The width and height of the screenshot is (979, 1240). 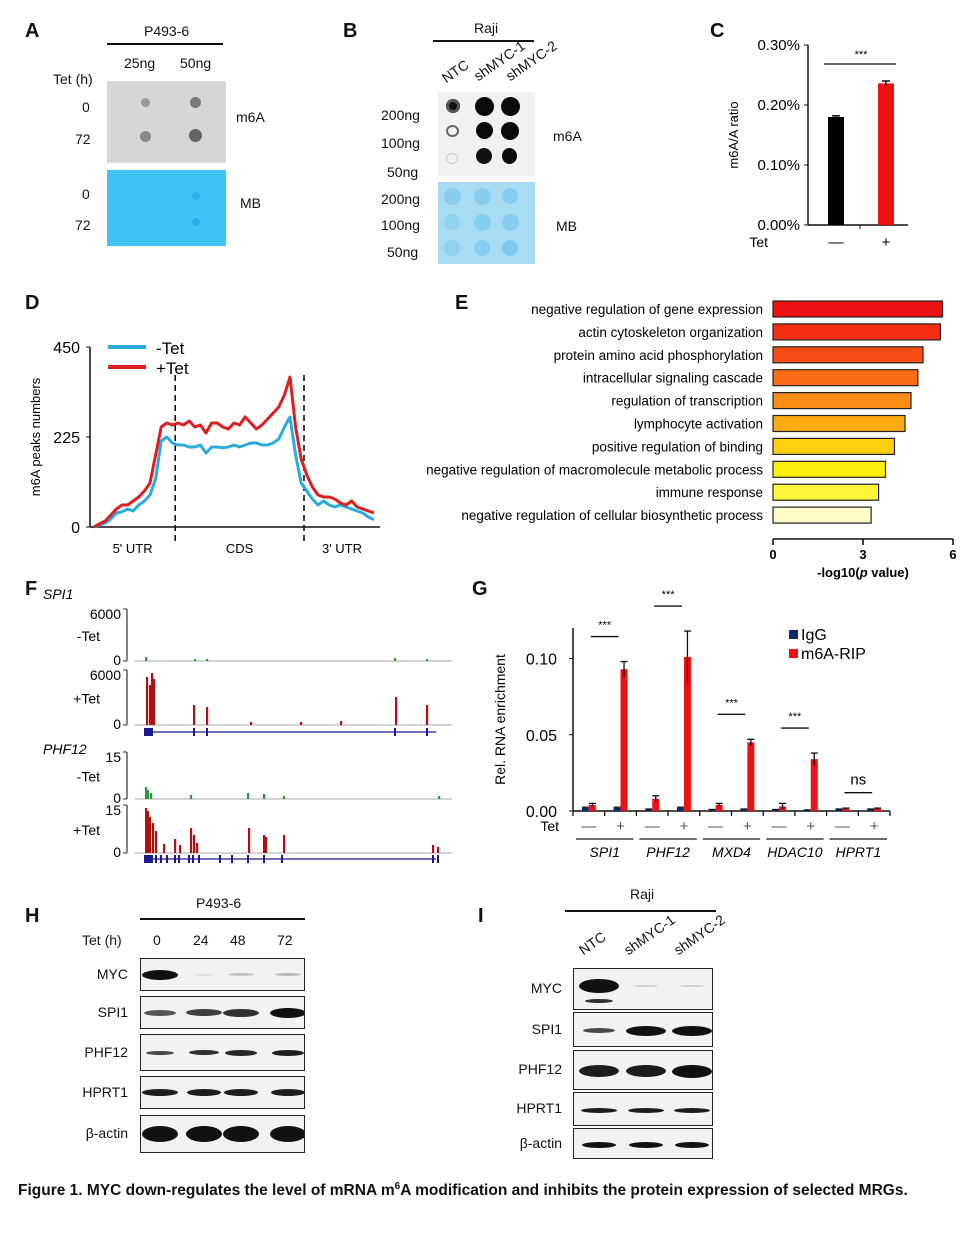 What do you see at coordinates (222, 919) in the screenshot?
I see `panel-h-header-line` at bounding box center [222, 919].